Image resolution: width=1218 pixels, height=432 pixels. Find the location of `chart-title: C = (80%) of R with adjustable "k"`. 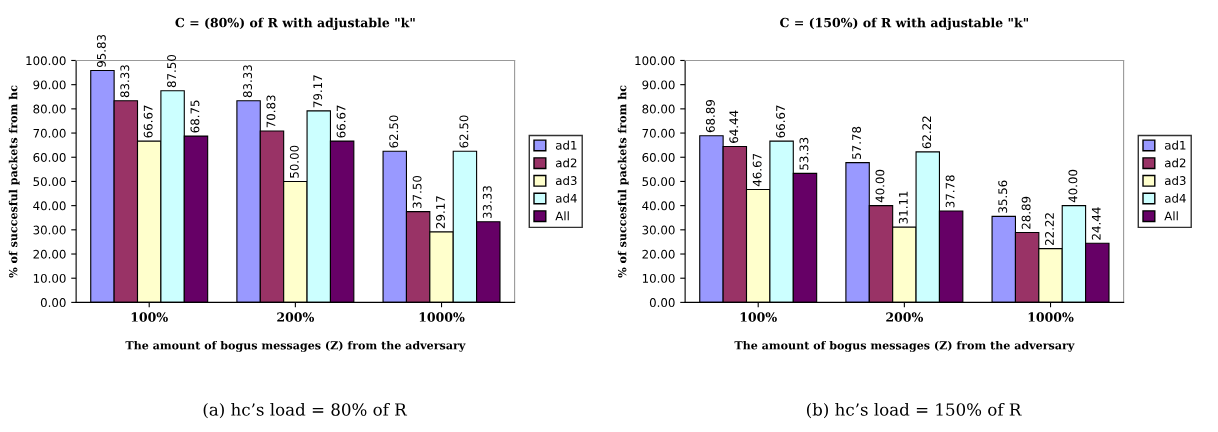

chart-title: C = (80%) of R with adjustable "k" is located at coordinates (295, 23).